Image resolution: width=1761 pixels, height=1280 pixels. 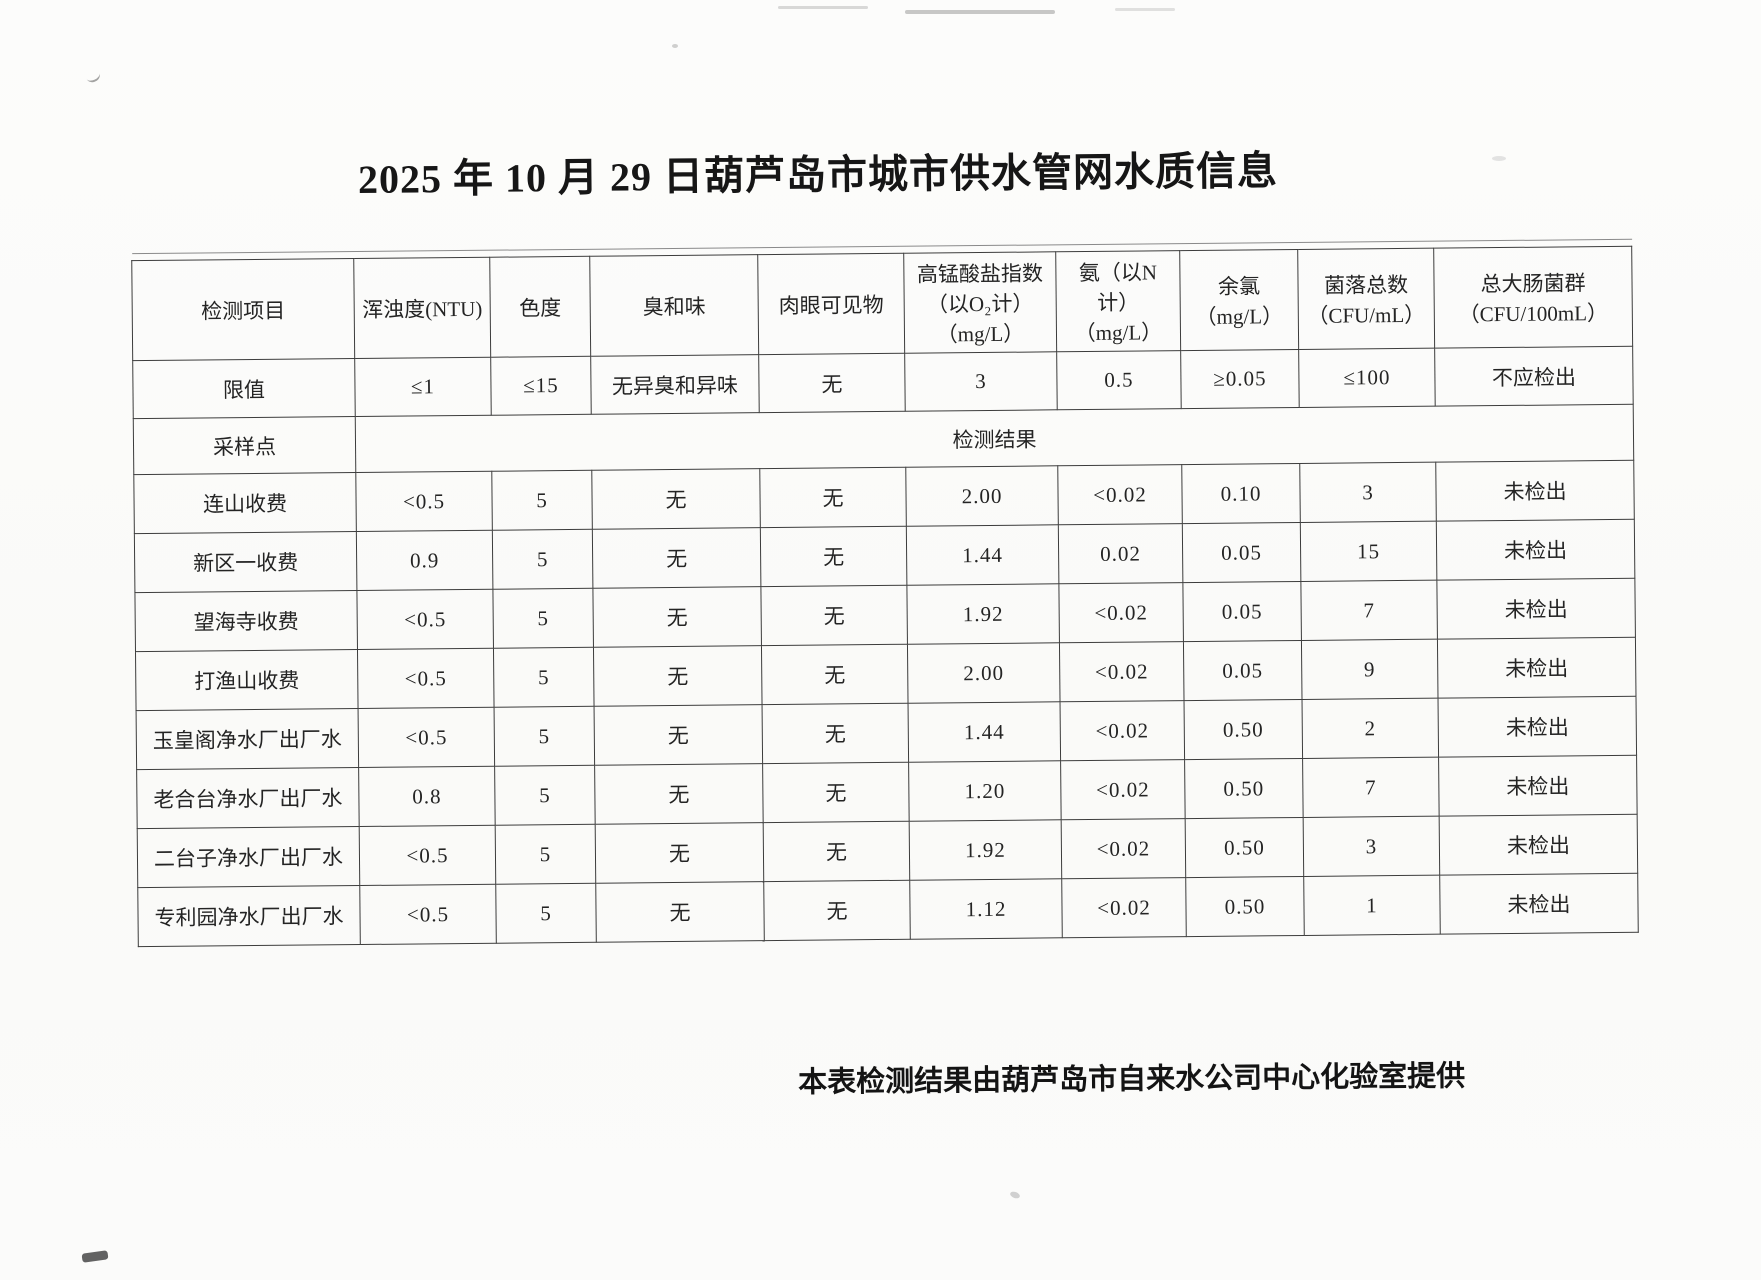 What do you see at coordinates (1366, 299) in the screenshot?
I see `col-header-colony-count: 菌落总数 （CFU/mL）` at bounding box center [1366, 299].